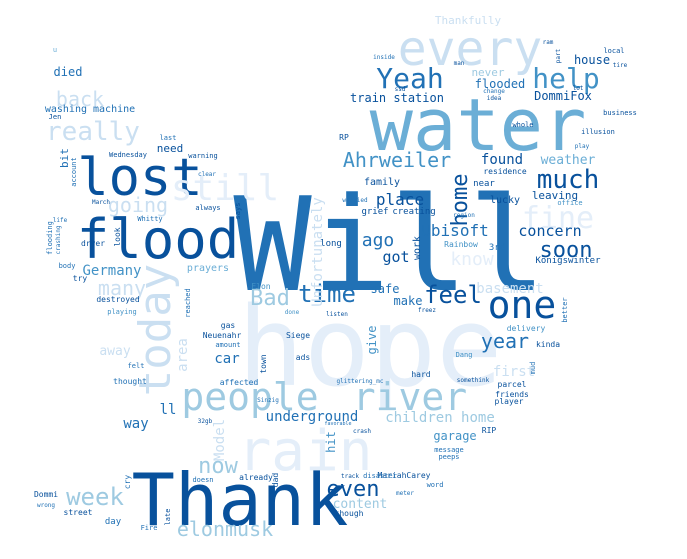 The height and width of the screenshot is (559, 687). Describe the element at coordinates (397, 98) in the screenshot. I see `cloud-word: train station` at that location.